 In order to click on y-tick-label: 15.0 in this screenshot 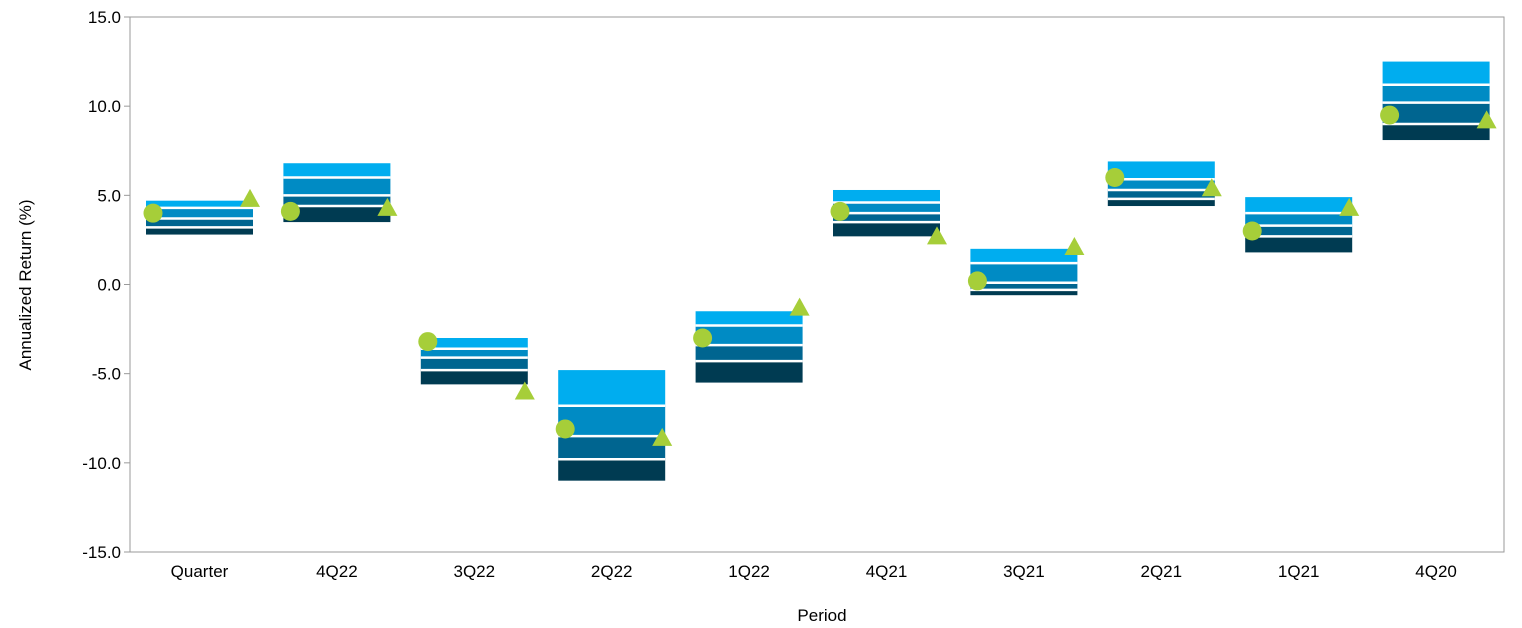, I will do `click(104, 17)`.